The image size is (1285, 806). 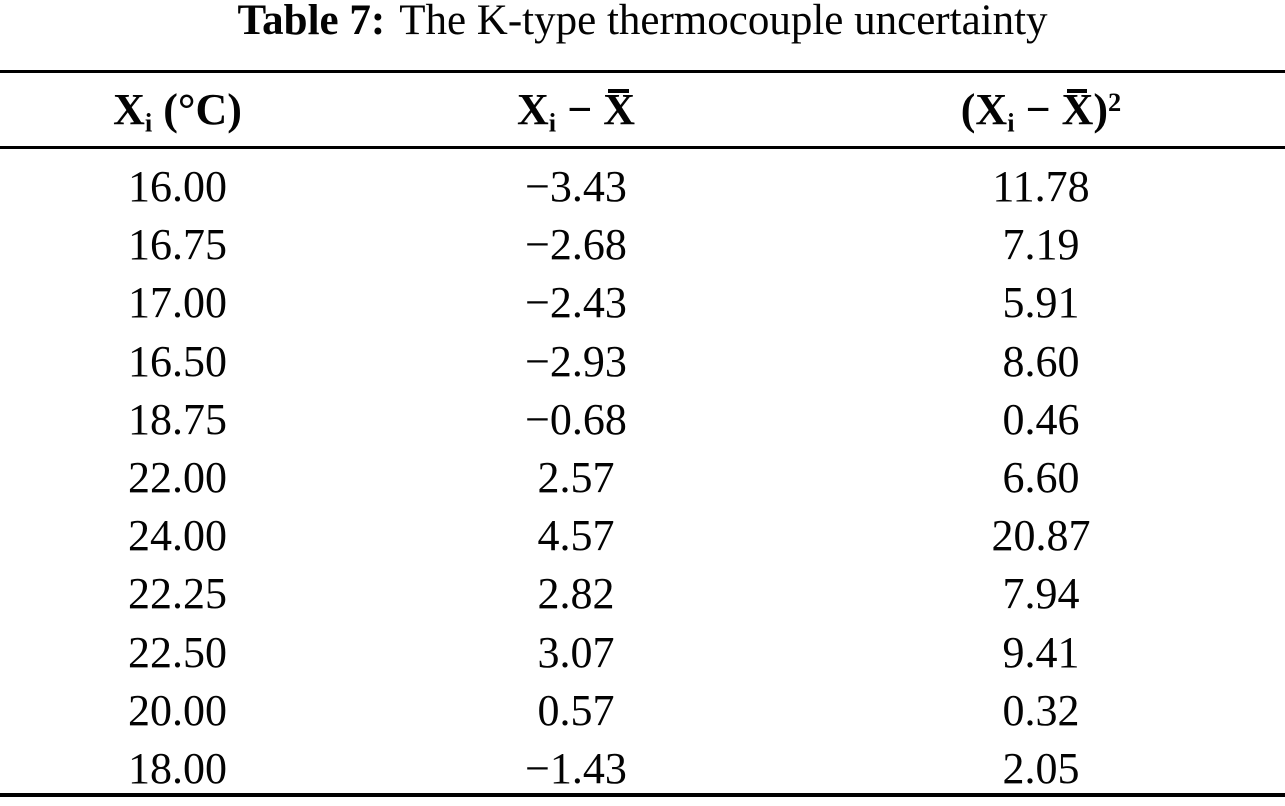 I want to click on cell-deviation: −1.43, so click(x=576, y=768).